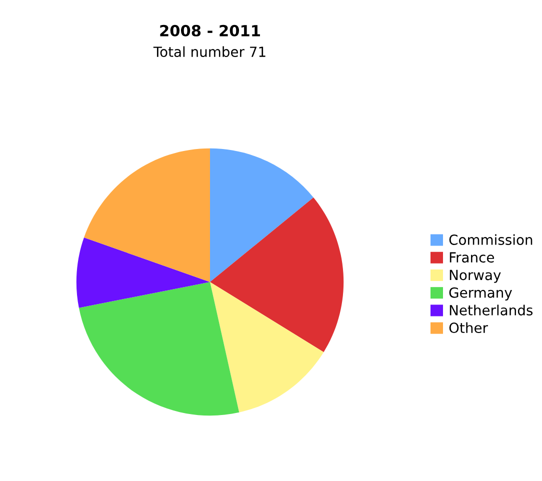  I want to click on legend-label: France, so click(472, 257).